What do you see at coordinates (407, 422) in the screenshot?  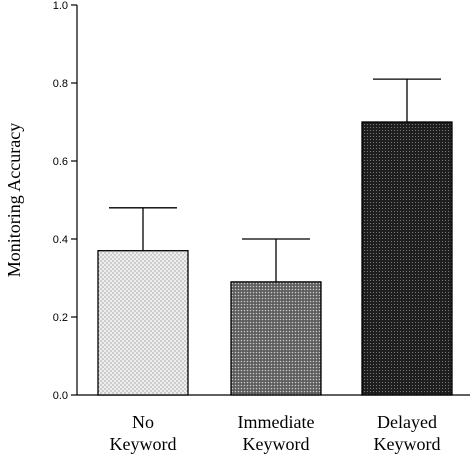 I see `category-label: Delayed` at bounding box center [407, 422].